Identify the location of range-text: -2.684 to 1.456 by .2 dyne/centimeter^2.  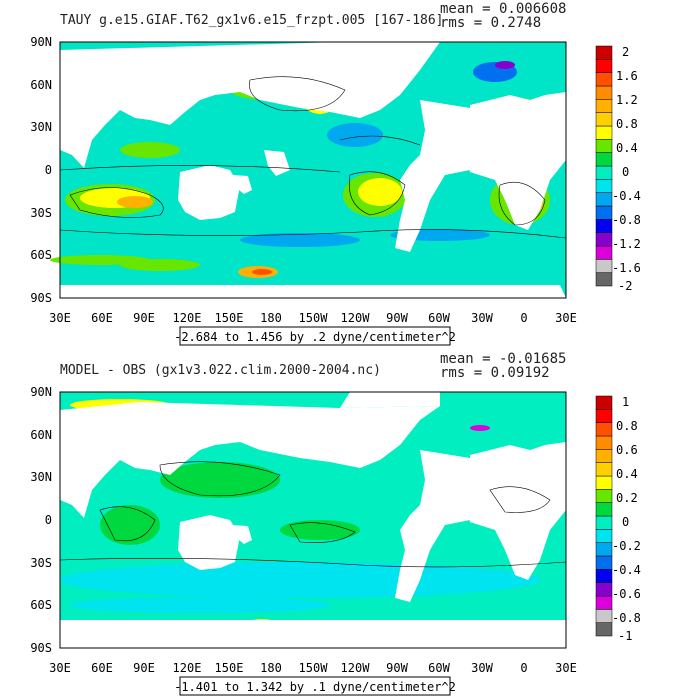
(315, 337).